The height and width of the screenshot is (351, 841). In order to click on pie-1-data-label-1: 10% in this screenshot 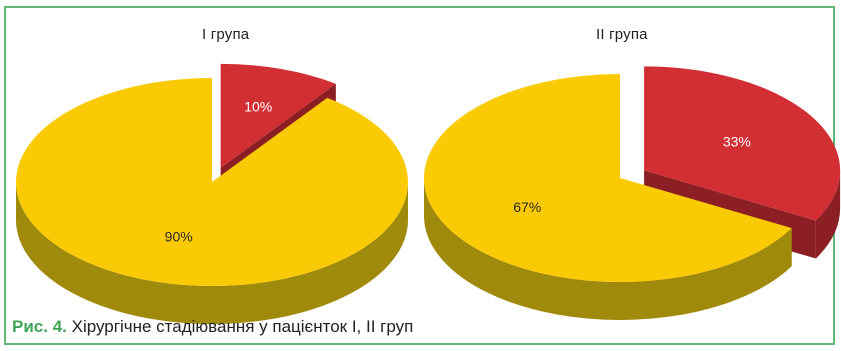, I will do `click(258, 107)`.